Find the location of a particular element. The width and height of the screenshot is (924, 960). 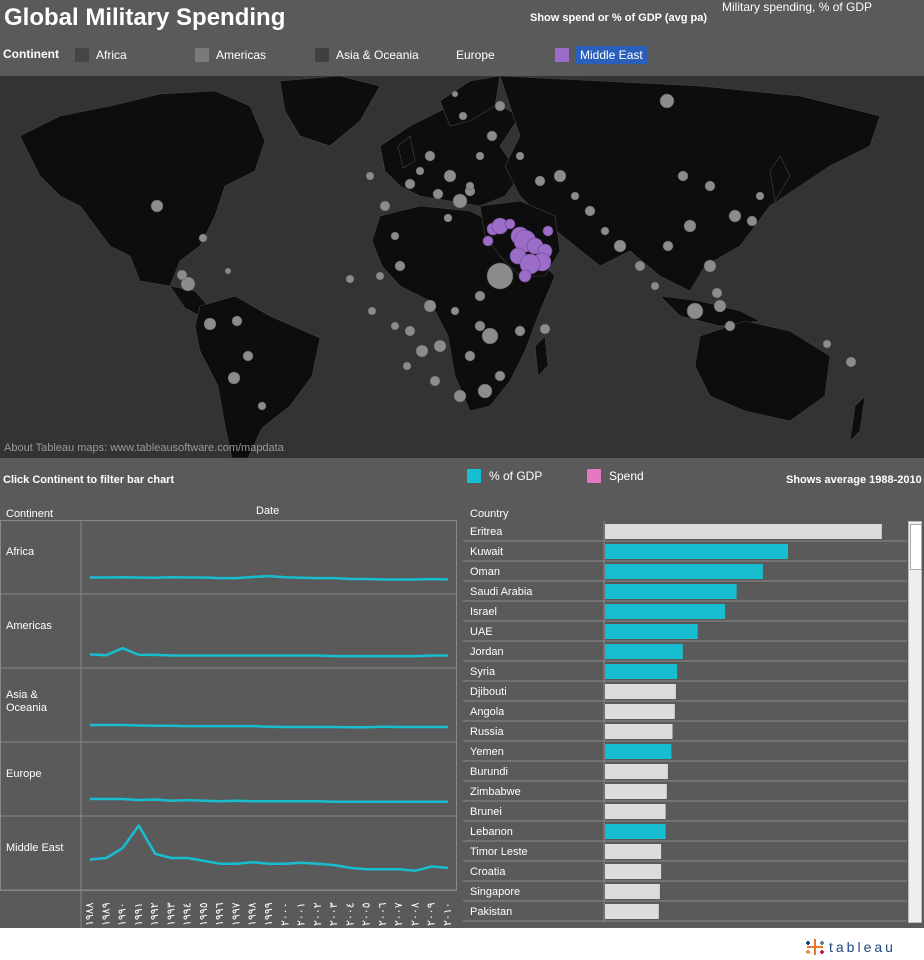

measure-legend-spend: Spend is located at coordinates (615, 476).